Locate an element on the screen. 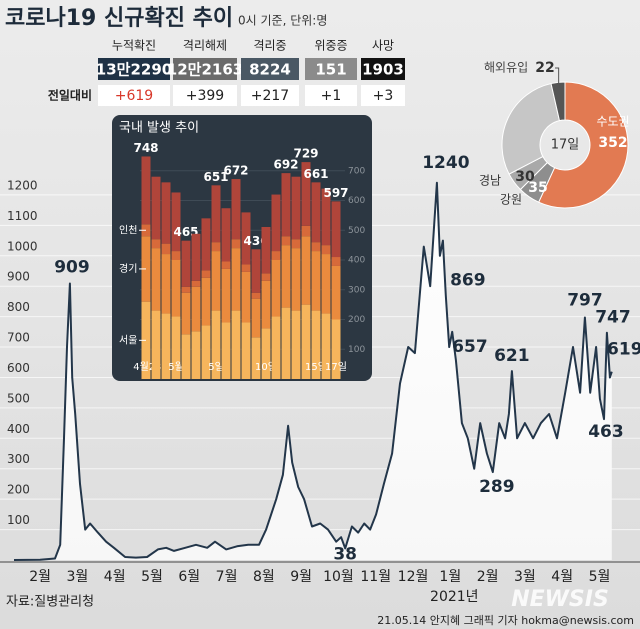  legend-label: 서울 is located at coordinates (128, 340).